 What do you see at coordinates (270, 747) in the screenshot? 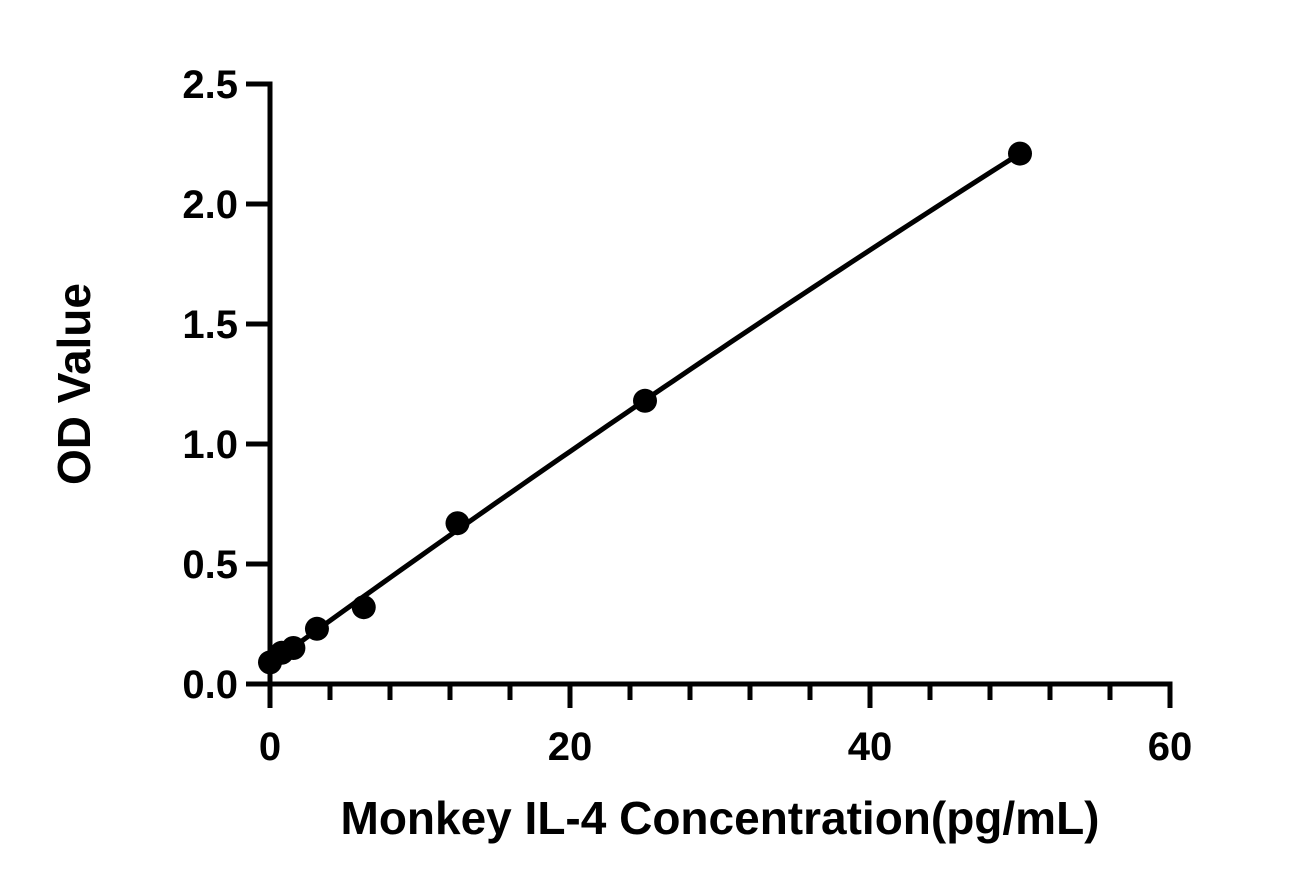
I see `x-tick-label: 0` at bounding box center [270, 747].